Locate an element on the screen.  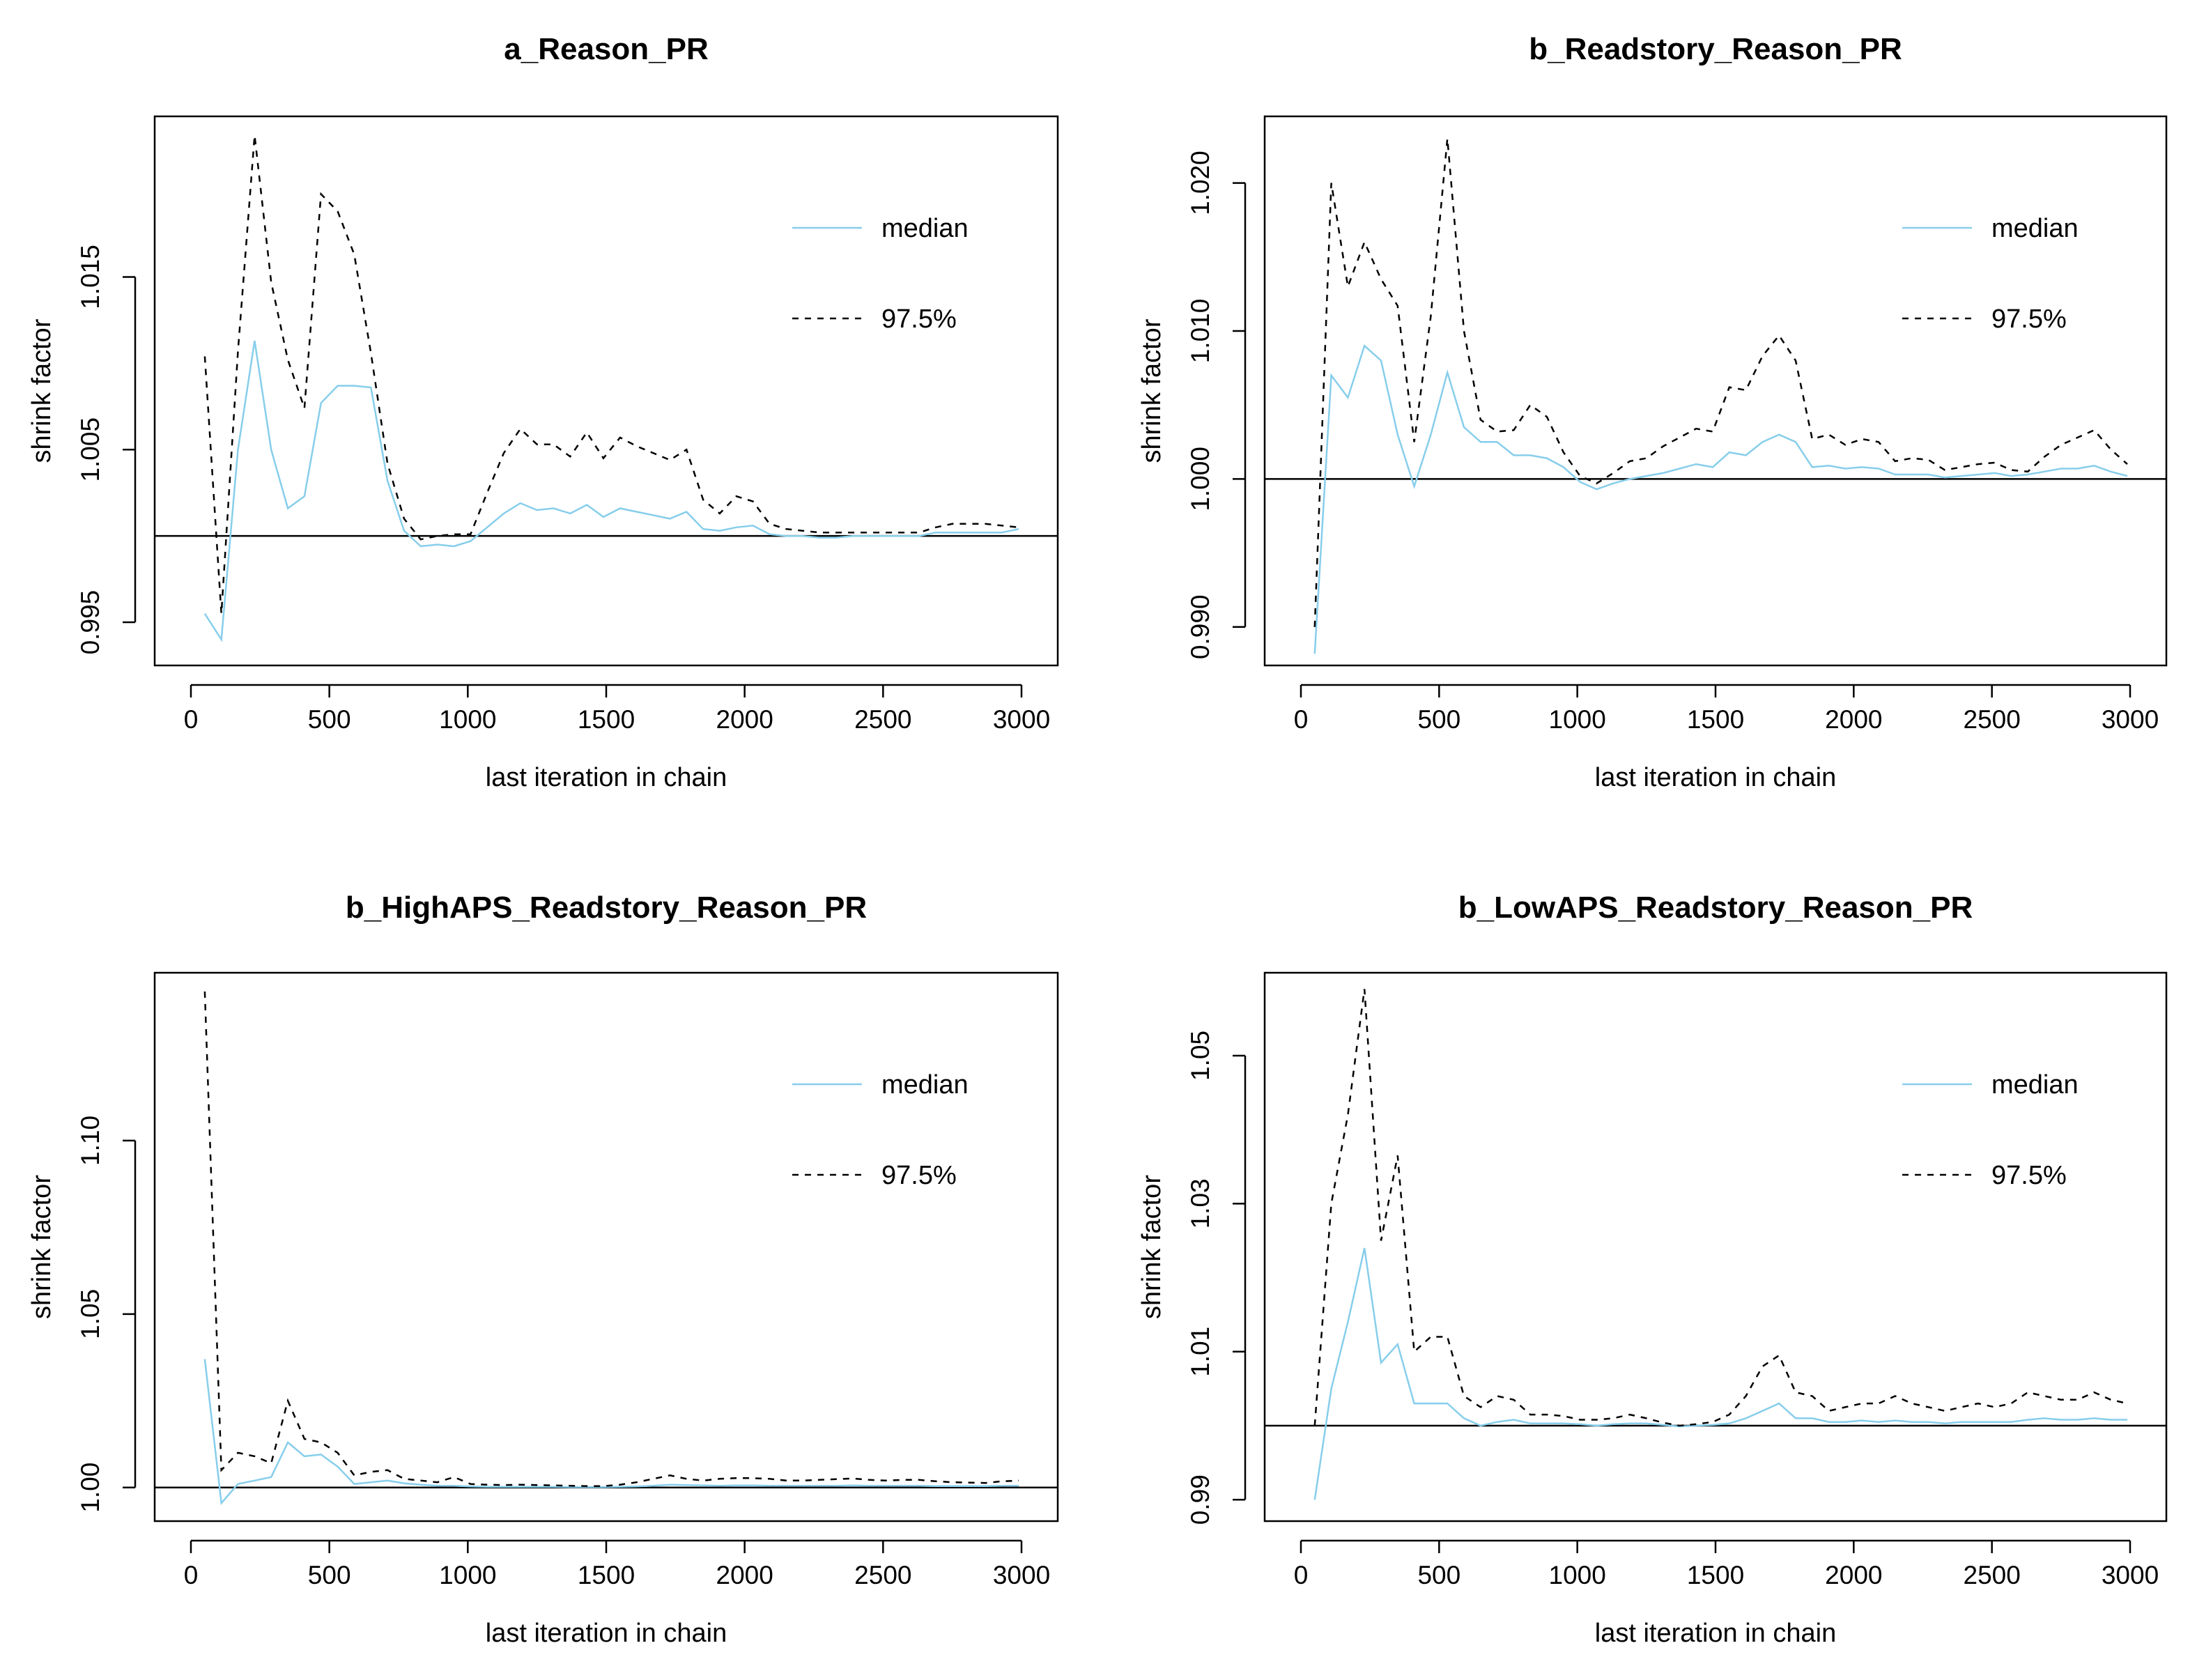
y-tick-label: 1.010 is located at coordinates (1200, 331).